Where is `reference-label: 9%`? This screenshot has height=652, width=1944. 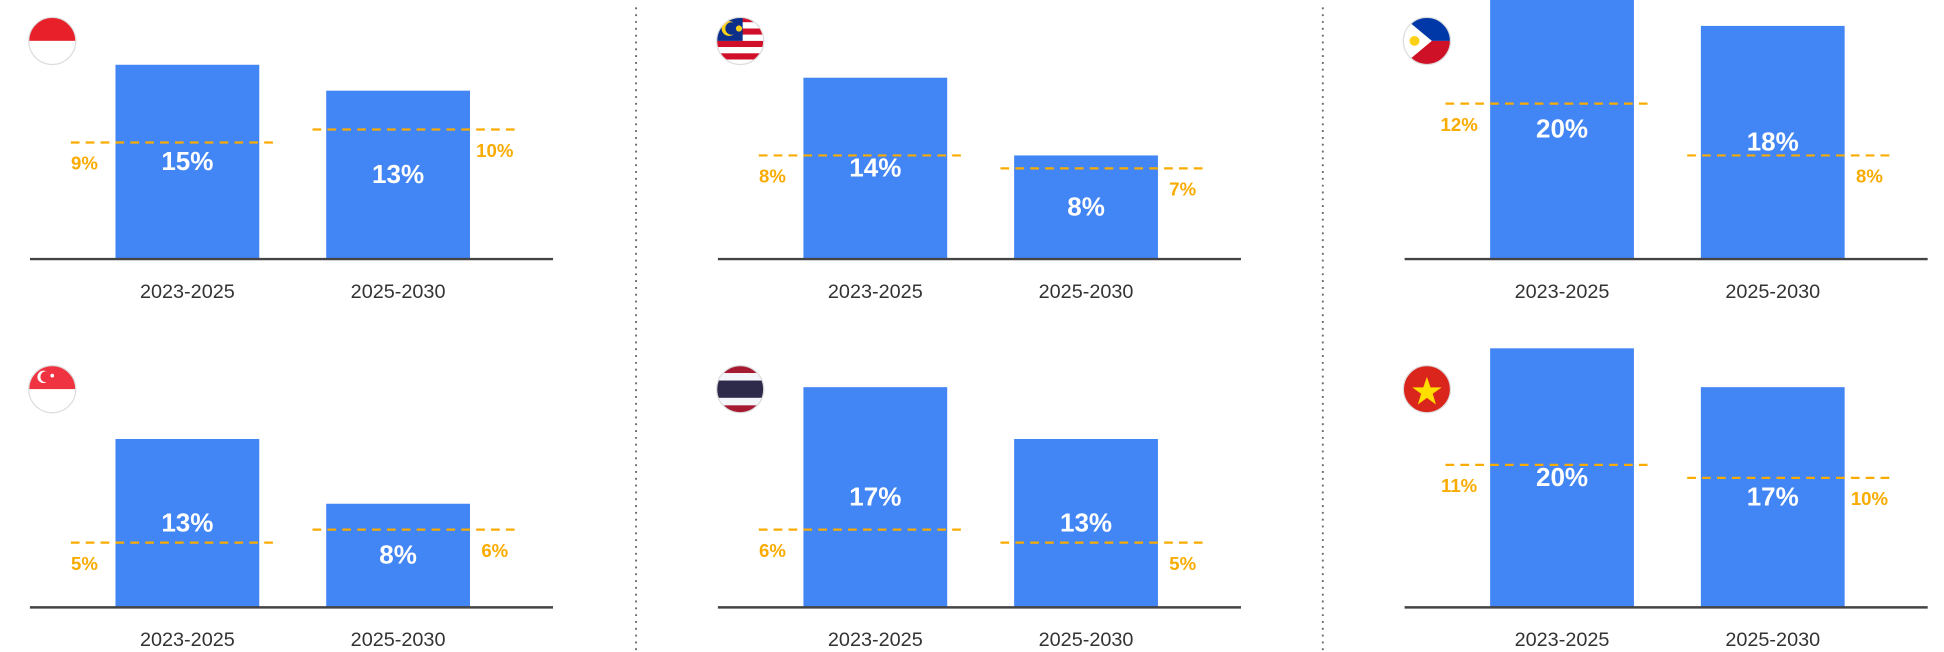
reference-label: 9% is located at coordinates (84, 163).